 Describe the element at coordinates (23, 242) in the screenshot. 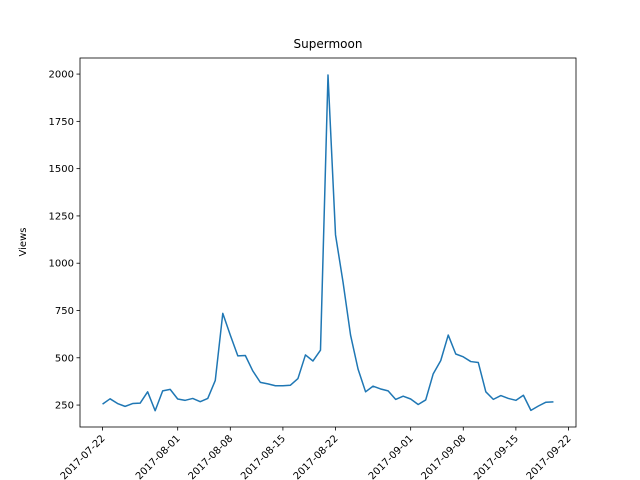

I see `y-axis-label: Views` at that location.